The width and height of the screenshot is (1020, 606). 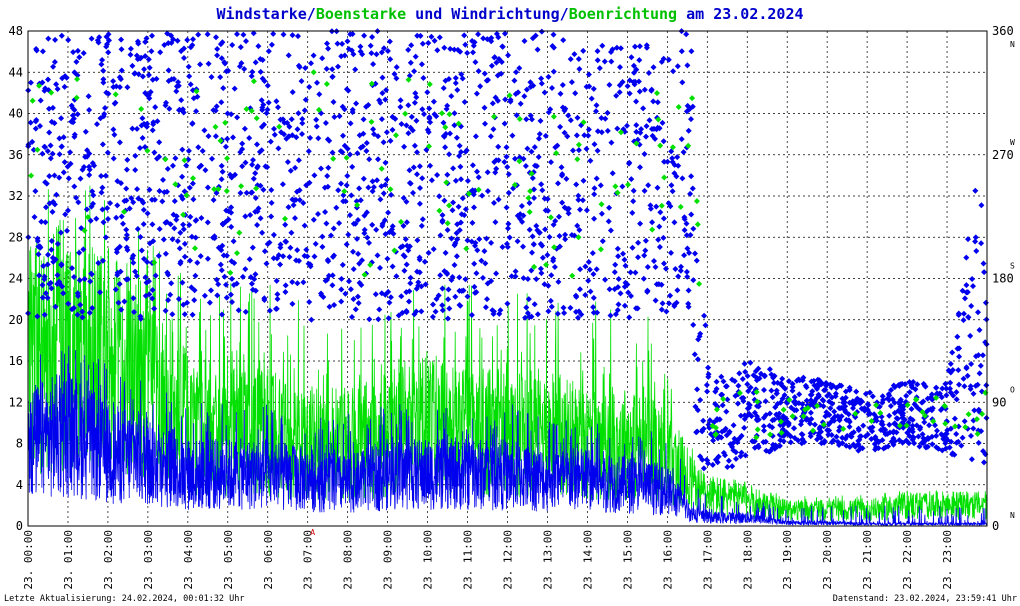 I want to click on y-left-tick-label: 40, so click(x=16, y=114).